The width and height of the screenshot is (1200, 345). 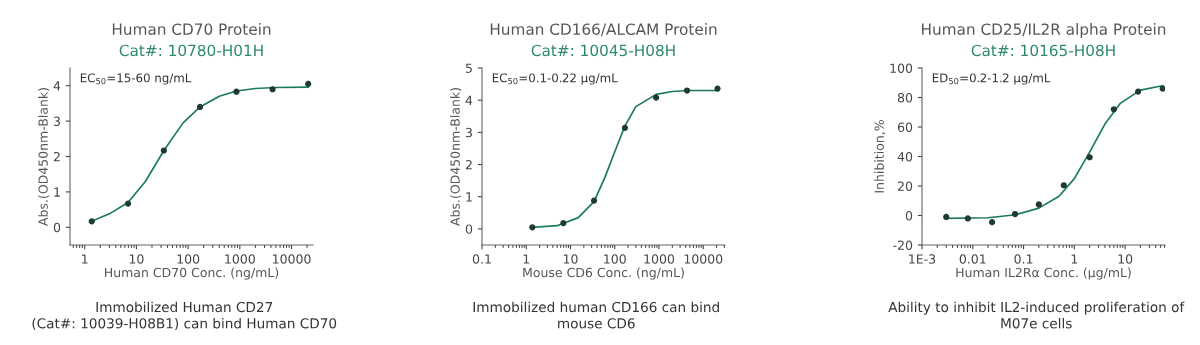 What do you see at coordinates (1044, 30) in the screenshot?
I see `chart-title: Human CD25/IL2R alpha Protein` at bounding box center [1044, 30].